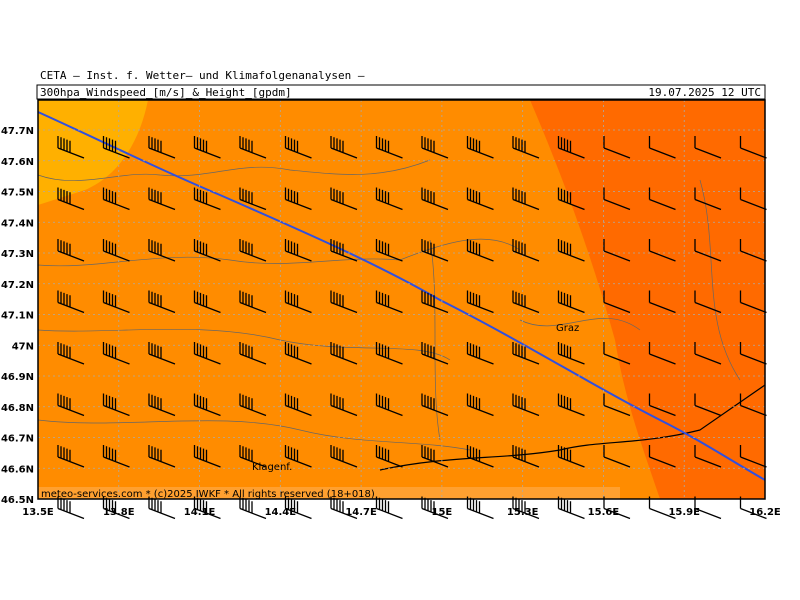  I want to click on credit-band, so click(329, 493).